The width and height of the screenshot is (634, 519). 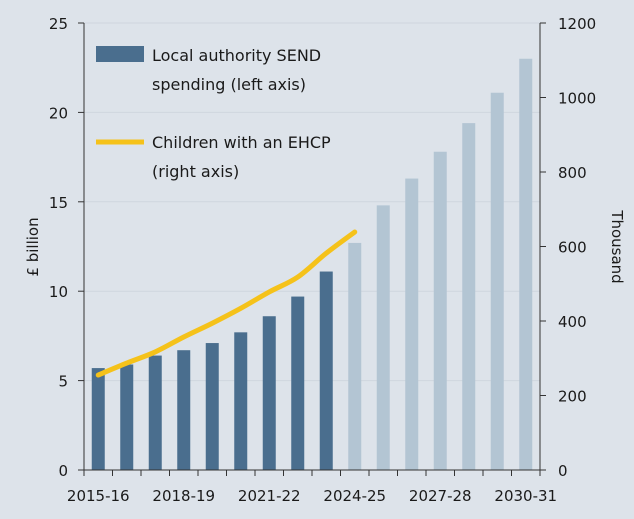 I want to click on x-tick-label: 2018-19, so click(x=183, y=496).